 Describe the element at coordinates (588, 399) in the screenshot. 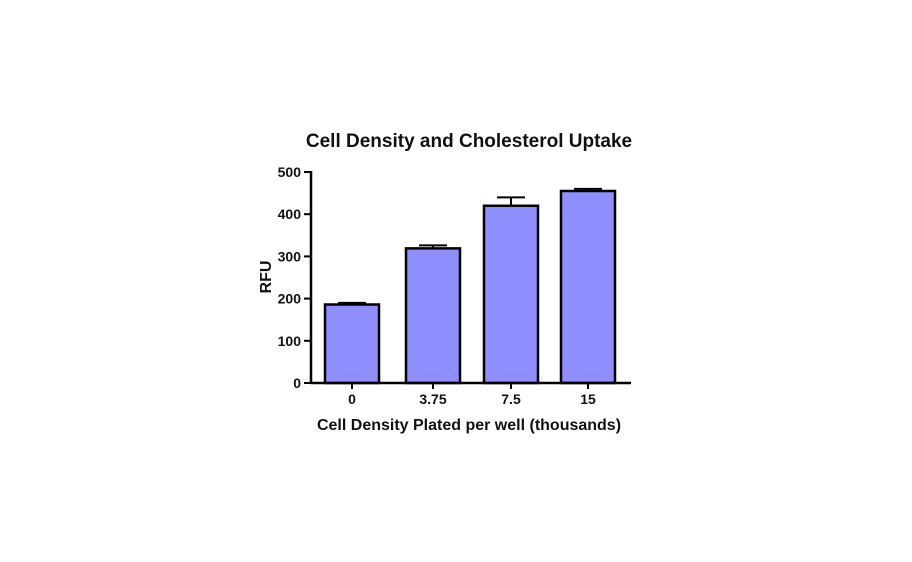

I see `x-tick-label-15: 15` at that location.